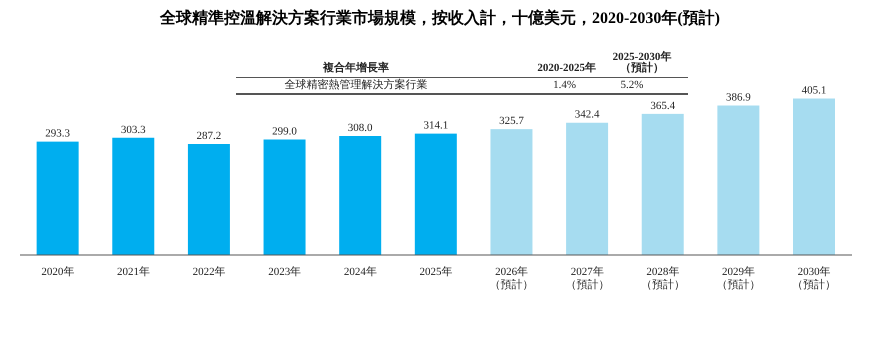 The height and width of the screenshot is (341, 880). I want to click on text: 2025-2030年（預計）, so click(642, 62).